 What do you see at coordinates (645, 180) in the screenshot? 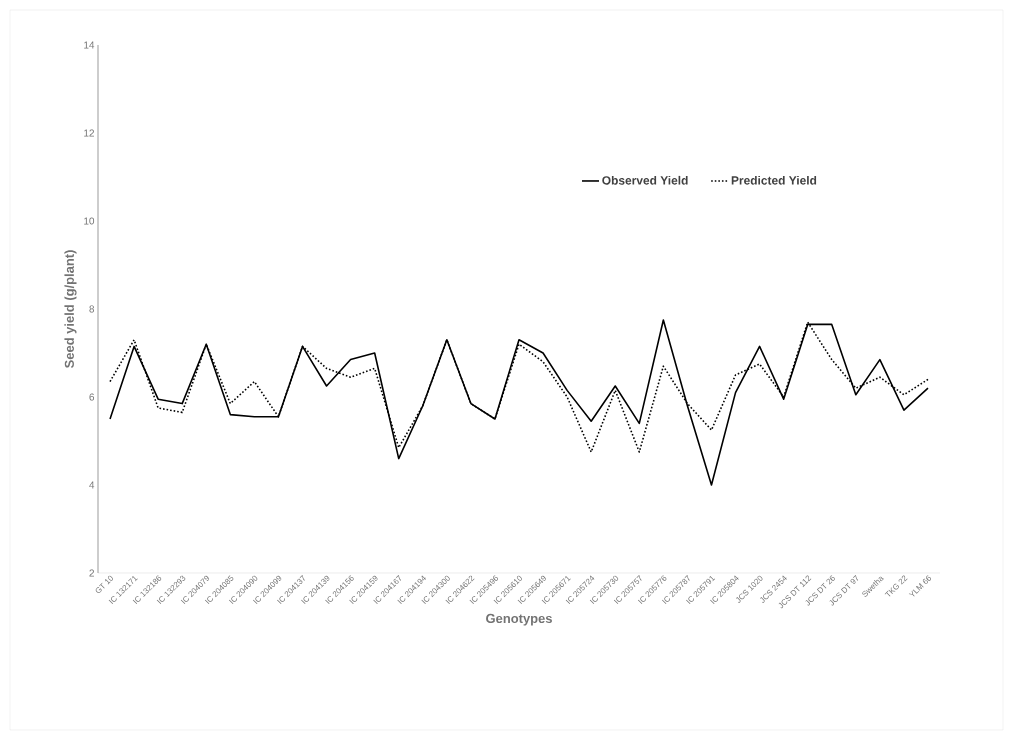
I see `legend-label: Observed Yield` at bounding box center [645, 180].